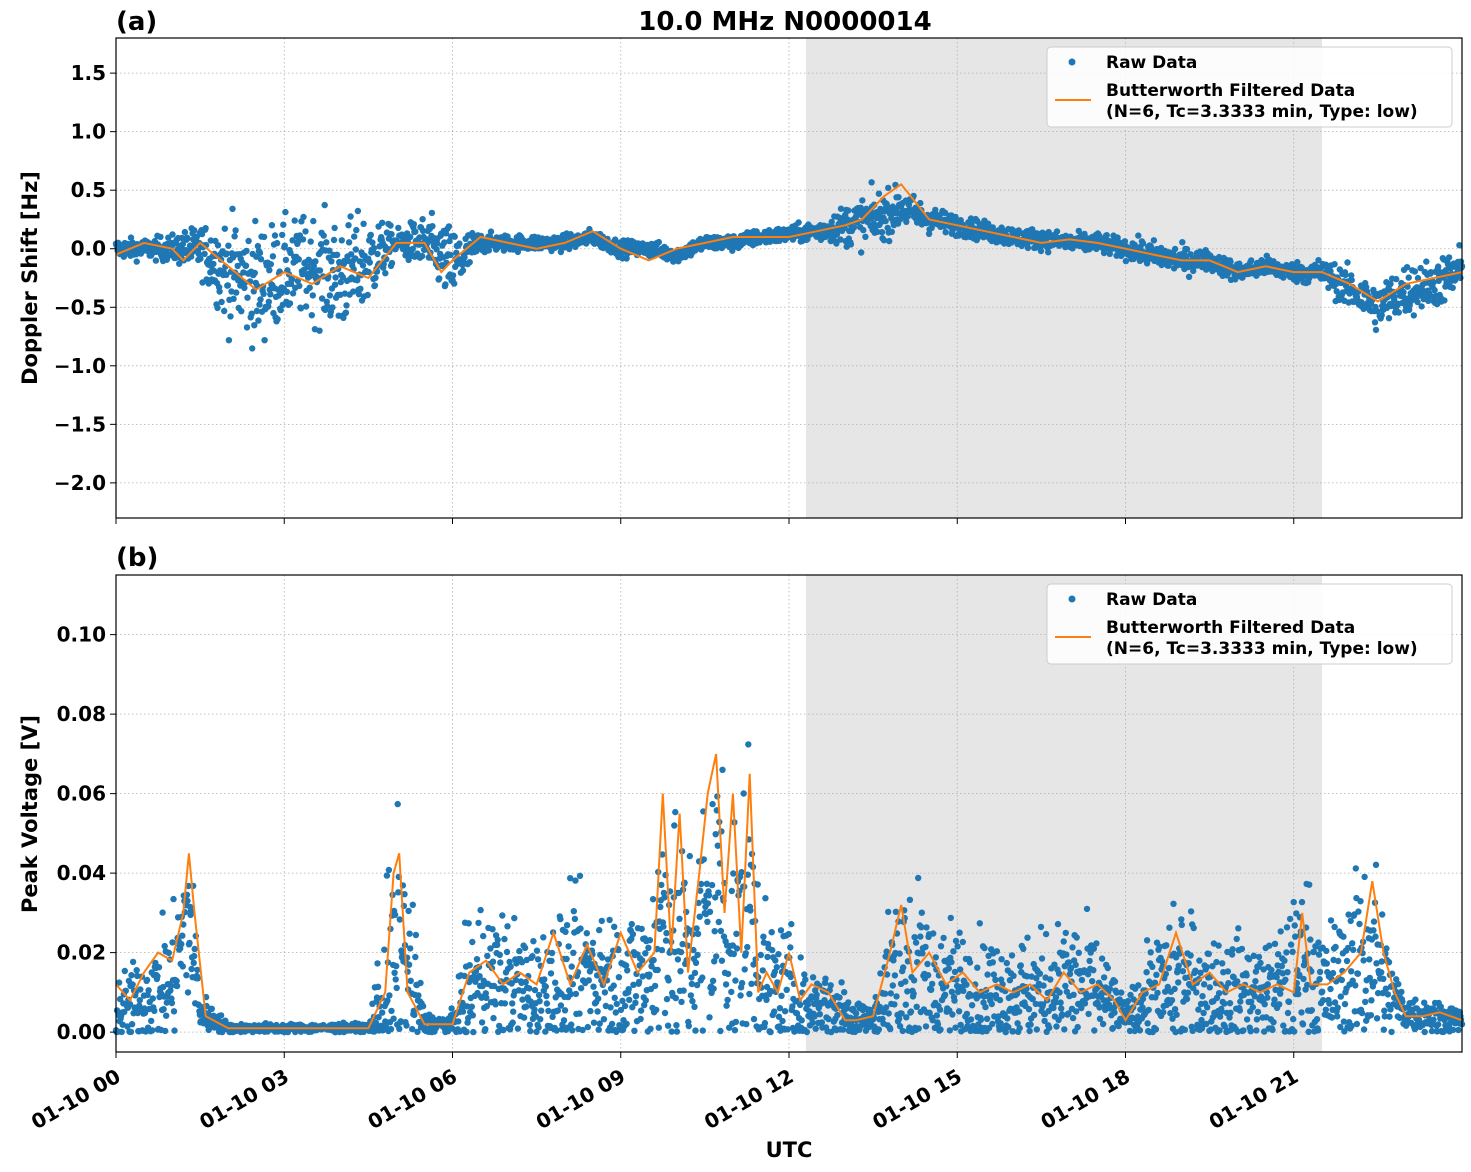 The height and width of the screenshot is (1172, 1471). Describe the element at coordinates (88, 249) in the screenshot. I see `y-tick-label: 0.0` at that location.